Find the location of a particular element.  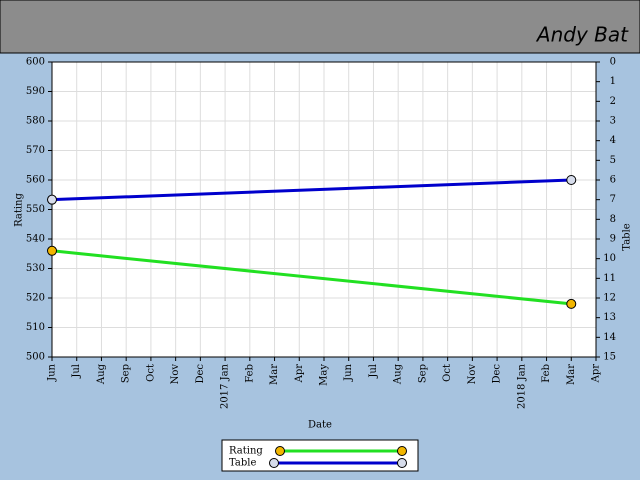

y-tick-label: 500 is located at coordinates (35, 357).